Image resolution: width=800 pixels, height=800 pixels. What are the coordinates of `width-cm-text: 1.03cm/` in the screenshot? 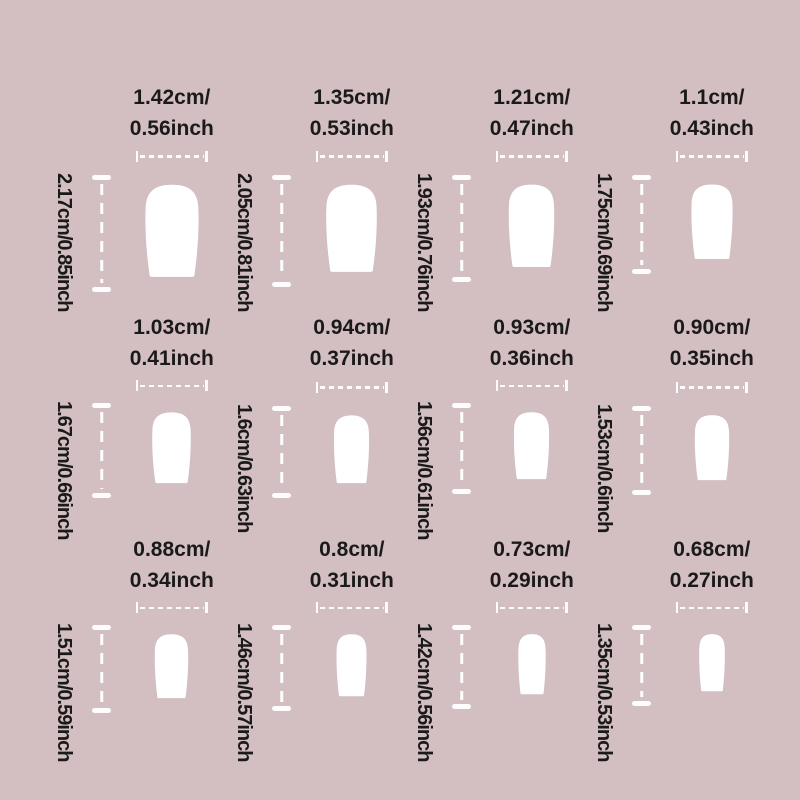 It's located at (172, 327).